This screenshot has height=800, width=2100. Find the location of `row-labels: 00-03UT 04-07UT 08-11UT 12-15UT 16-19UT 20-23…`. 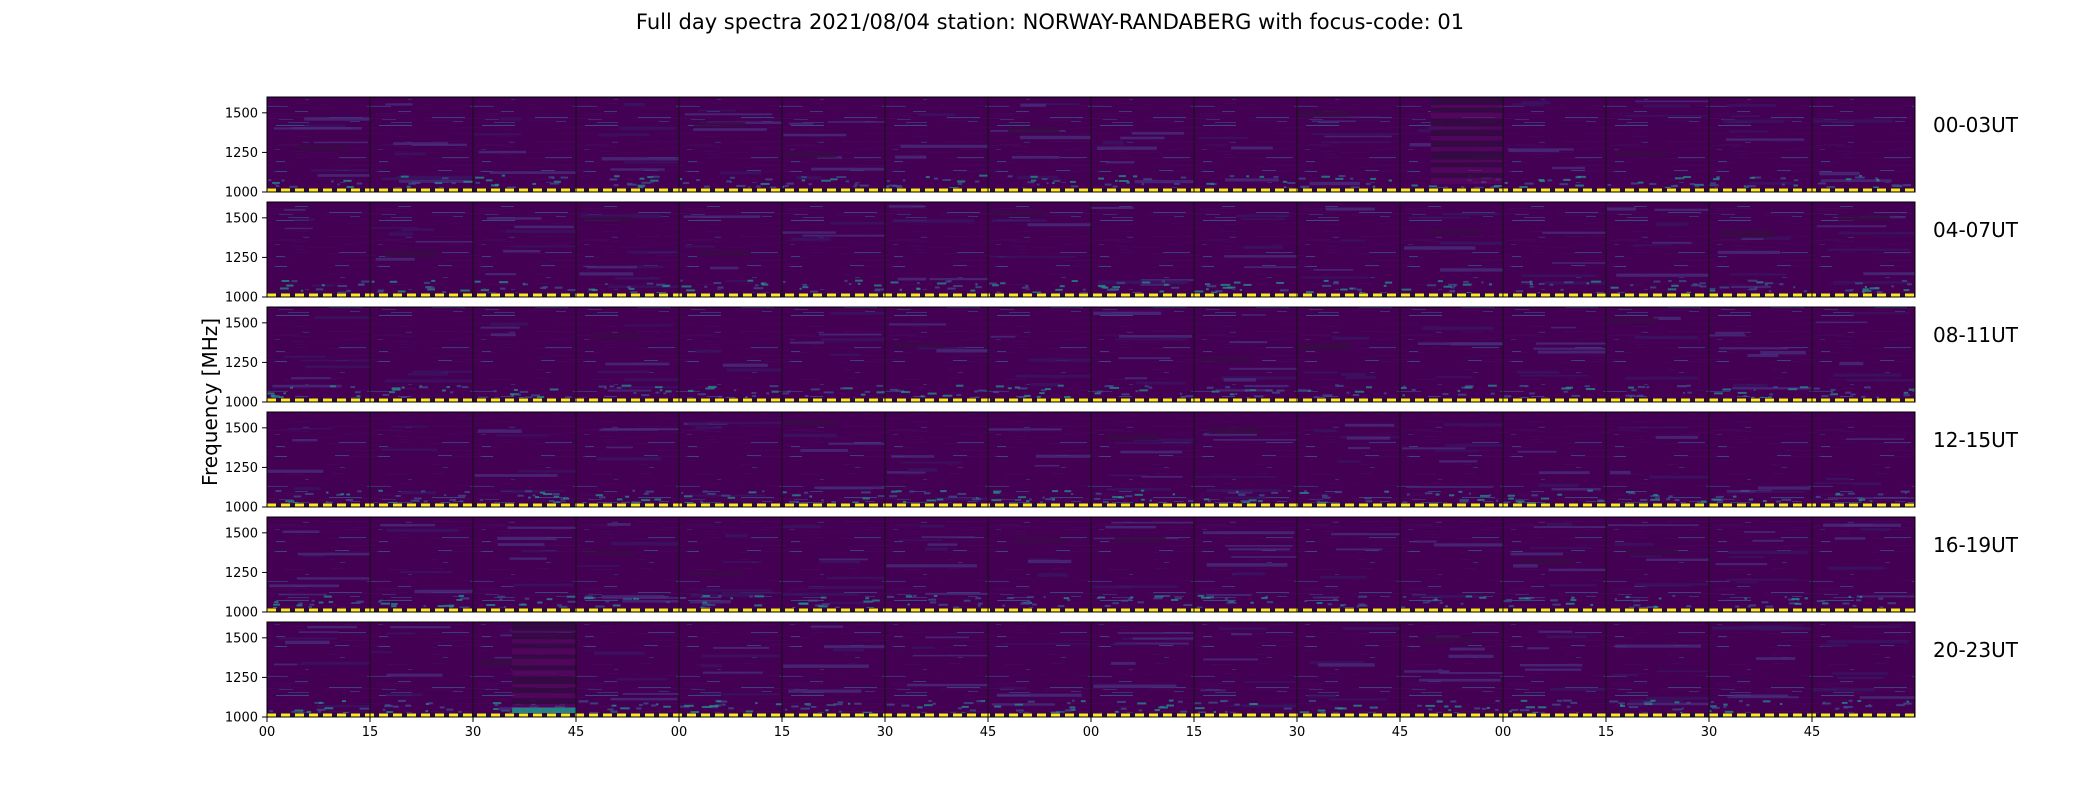

row-labels: 00-03UT 04-07UT 08-11UT 12-15UT 16-19UT 20-23… is located at coordinates (1976, 387).